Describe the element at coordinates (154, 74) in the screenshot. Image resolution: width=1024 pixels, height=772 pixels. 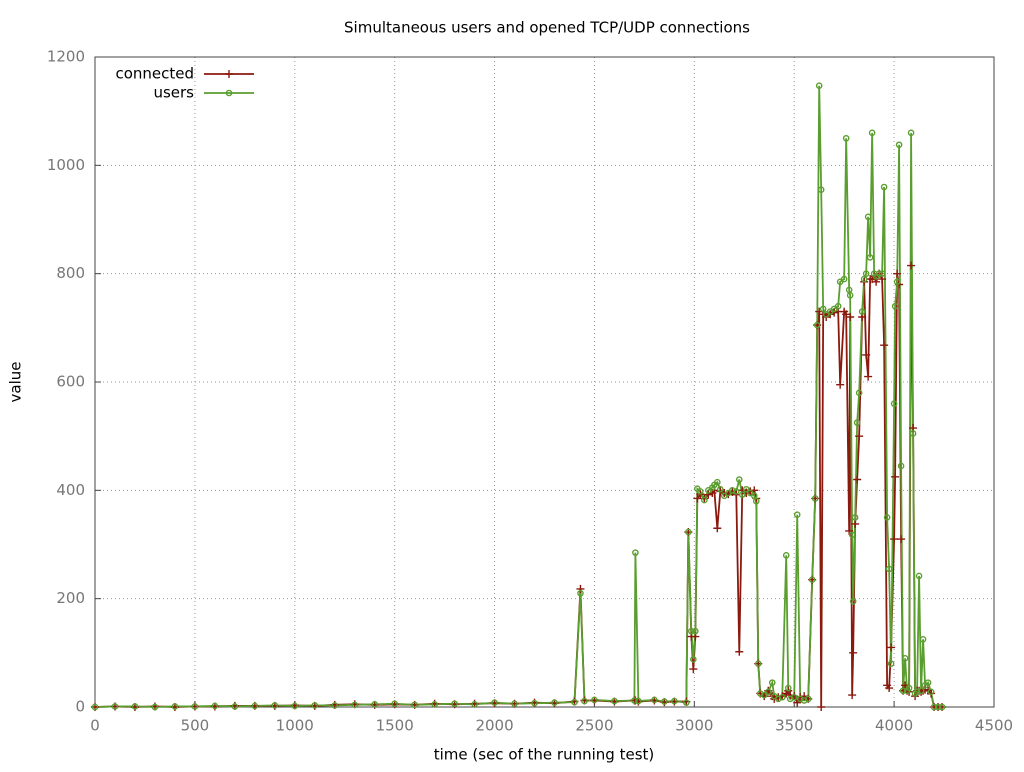
I see `legend-label: connected` at that location.